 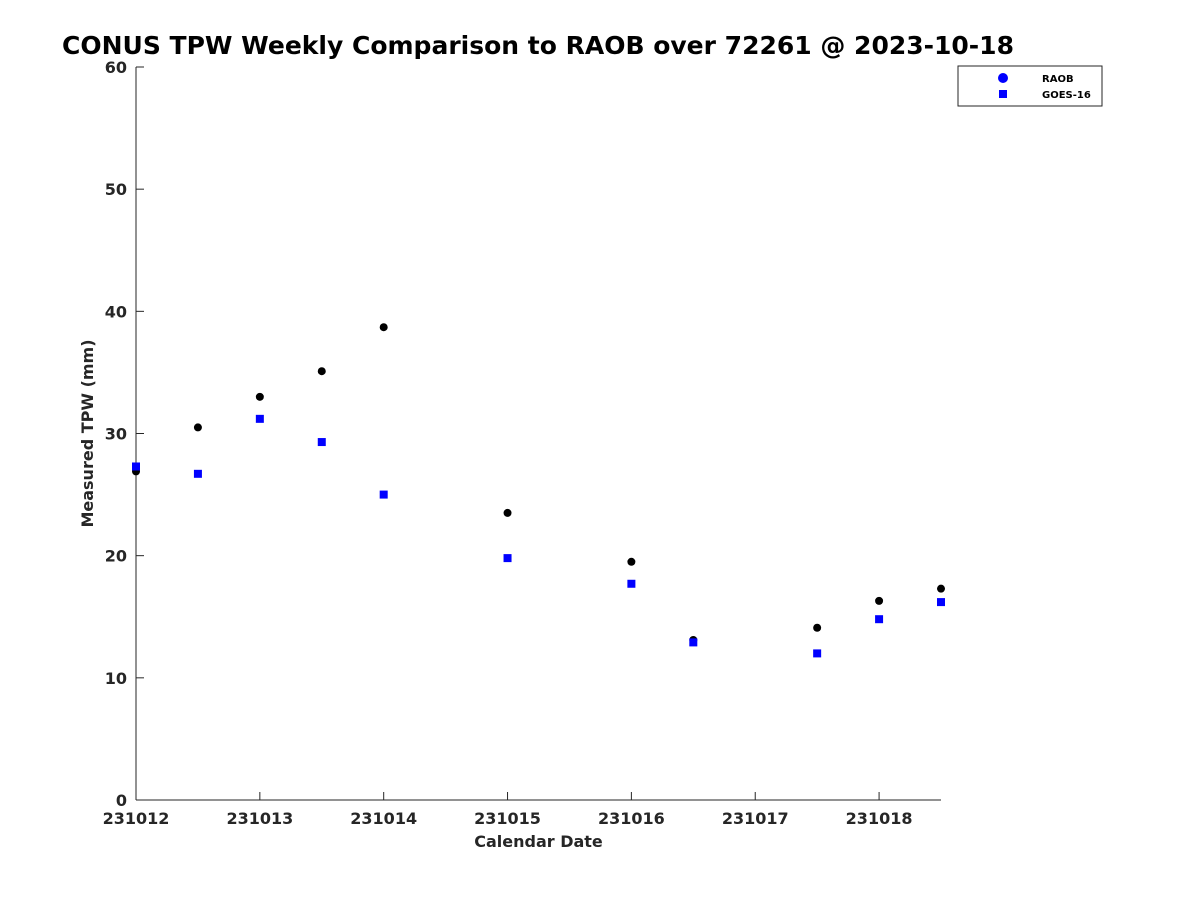 What do you see at coordinates (507, 818) in the screenshot?
I see `x-tick-label: 231015` at bounding box center [507, 818].